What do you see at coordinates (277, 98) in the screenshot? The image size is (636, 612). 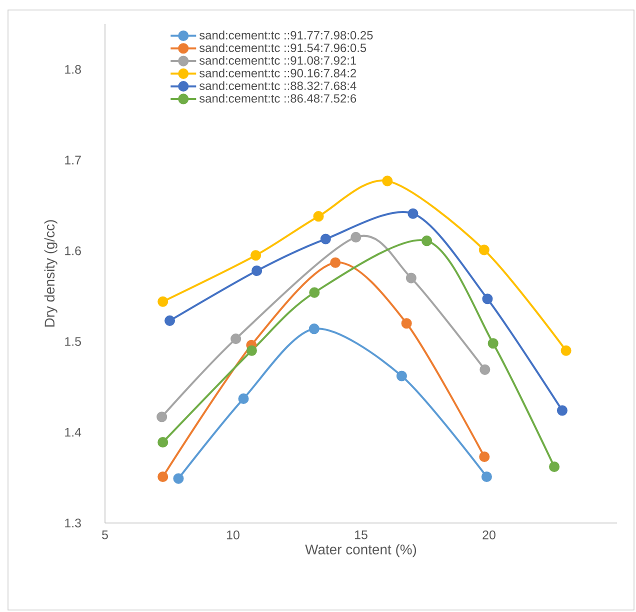 I see `legend-label: sand:cement:tc ::86.48:7.52:6` at bounding box center [277, 98].